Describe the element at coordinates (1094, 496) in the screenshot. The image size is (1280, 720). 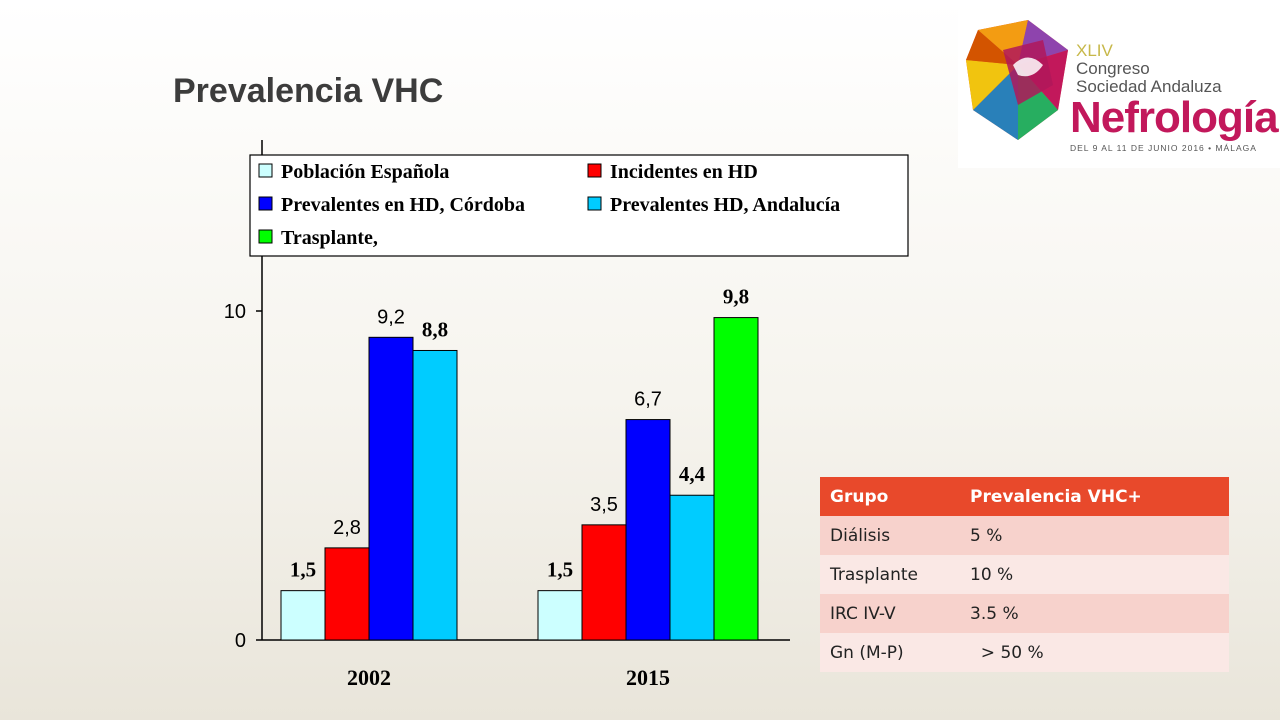
I see `table-header-cell: Prevalencia VHC+` at that location.